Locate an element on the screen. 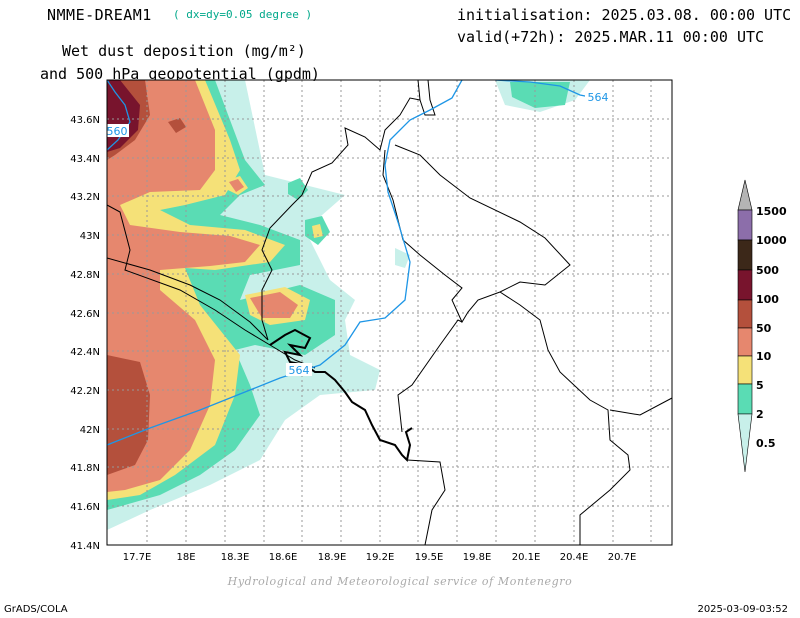  lon-label: 18.9E is located at coordinates (332, 557).